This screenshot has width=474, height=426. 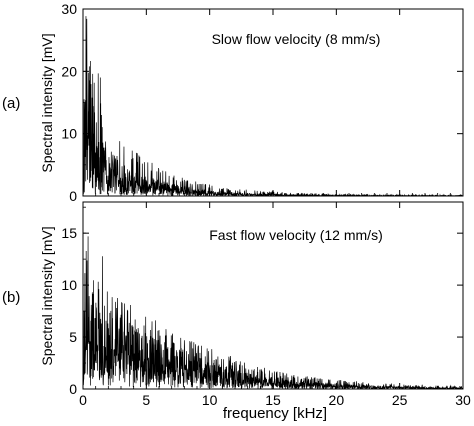 What do you see at coordinates (11, 103) in the screenshot?
I see `panel-label: (a)` at bounding box center [11, 103].